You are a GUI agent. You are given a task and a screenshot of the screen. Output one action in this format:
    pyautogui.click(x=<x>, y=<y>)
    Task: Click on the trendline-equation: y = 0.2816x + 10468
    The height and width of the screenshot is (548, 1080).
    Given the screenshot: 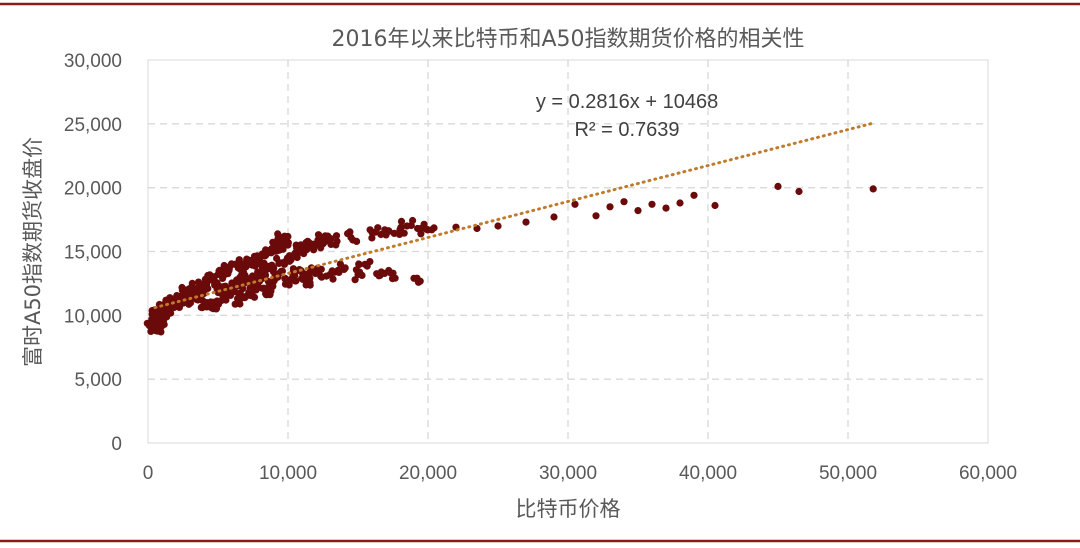 What is the action you would take?
    pyautogui.click(x=627, y=102)
    